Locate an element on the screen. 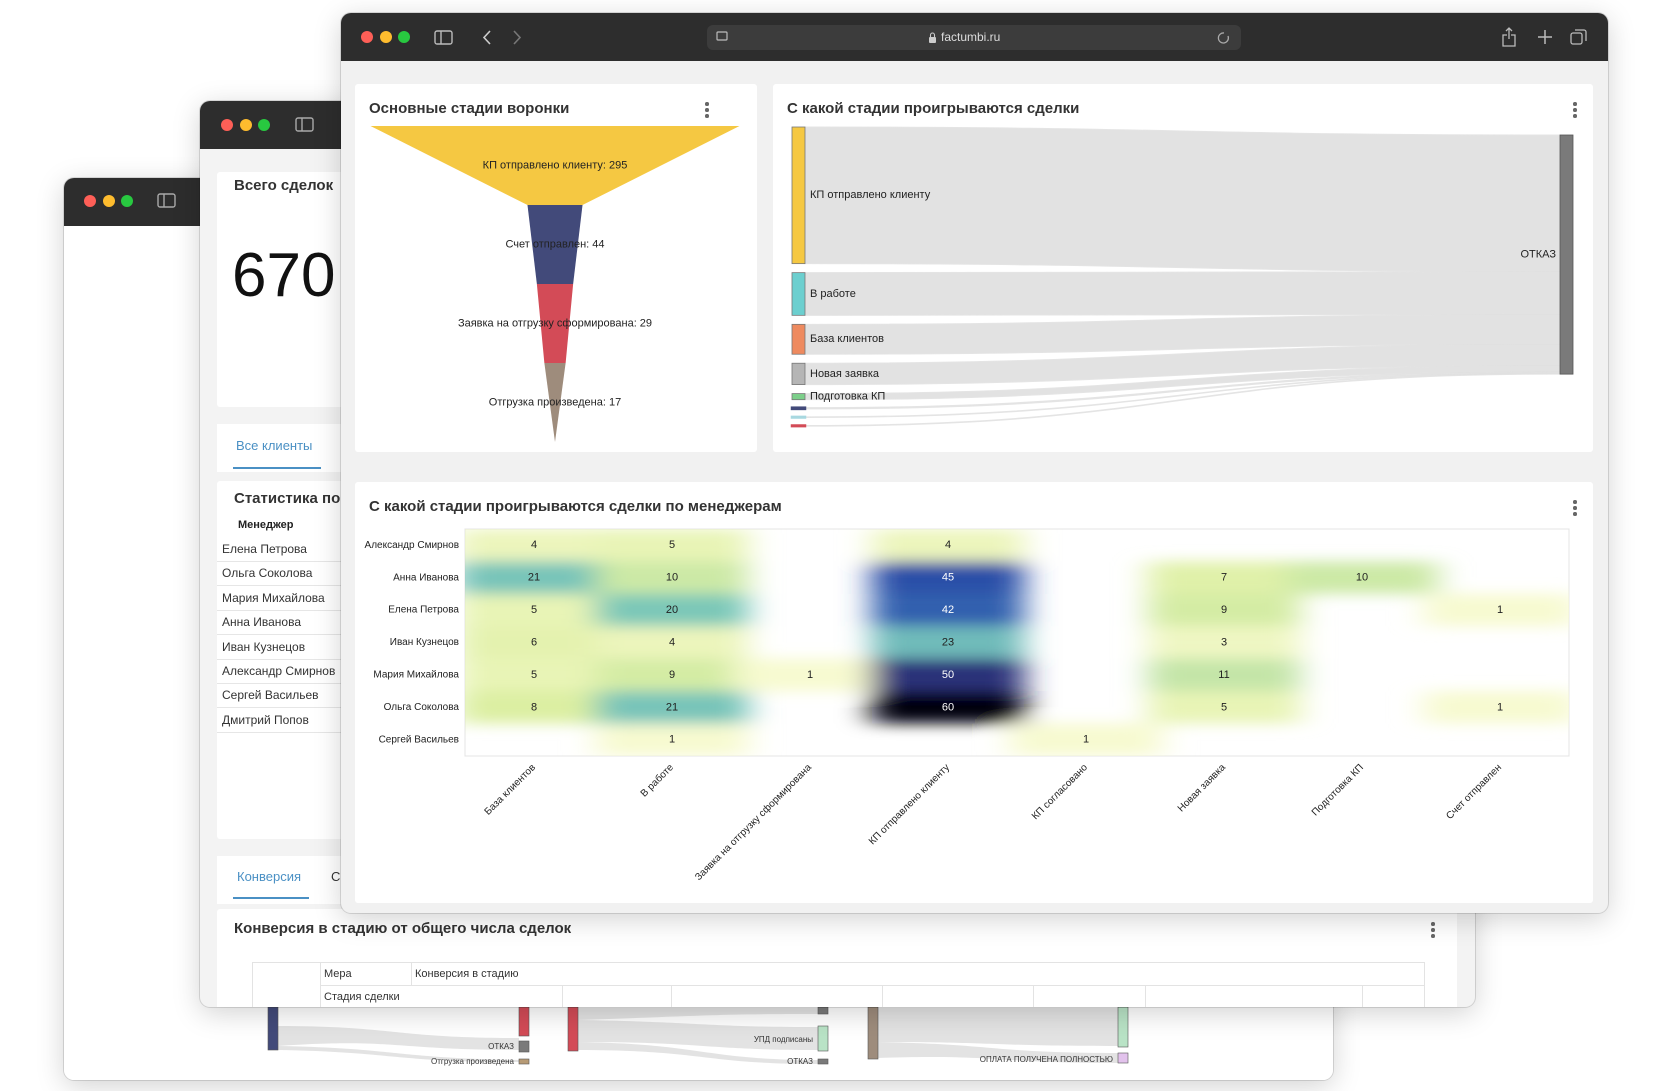  forward-button is located at coordinates (517, 37).